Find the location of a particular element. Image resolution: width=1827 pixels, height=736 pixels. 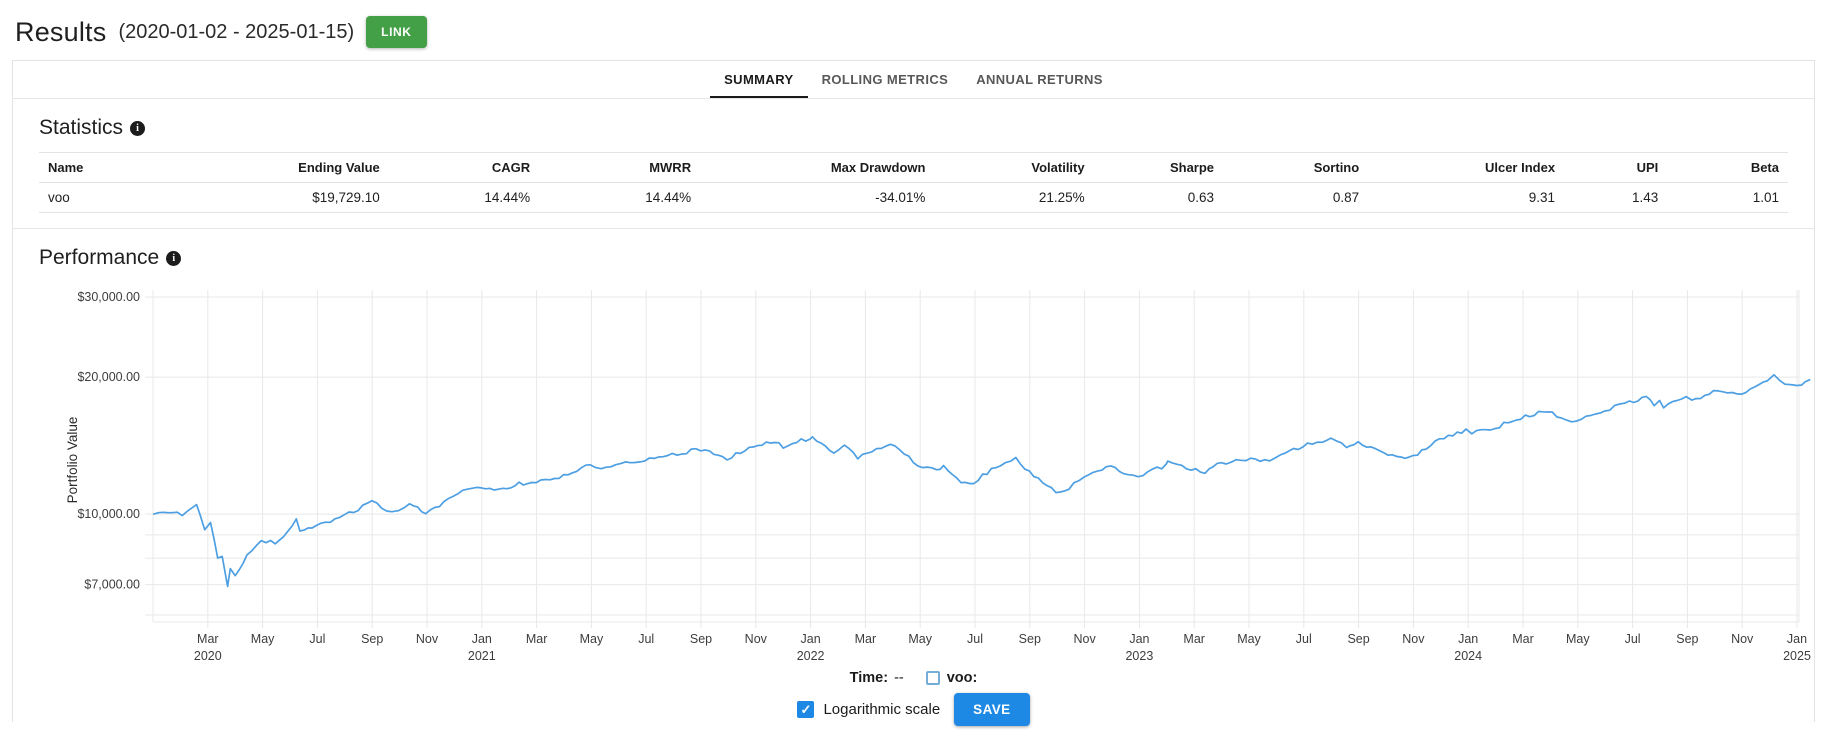

stats-column-header: Sharpe is located at coordinates (1158, 167).